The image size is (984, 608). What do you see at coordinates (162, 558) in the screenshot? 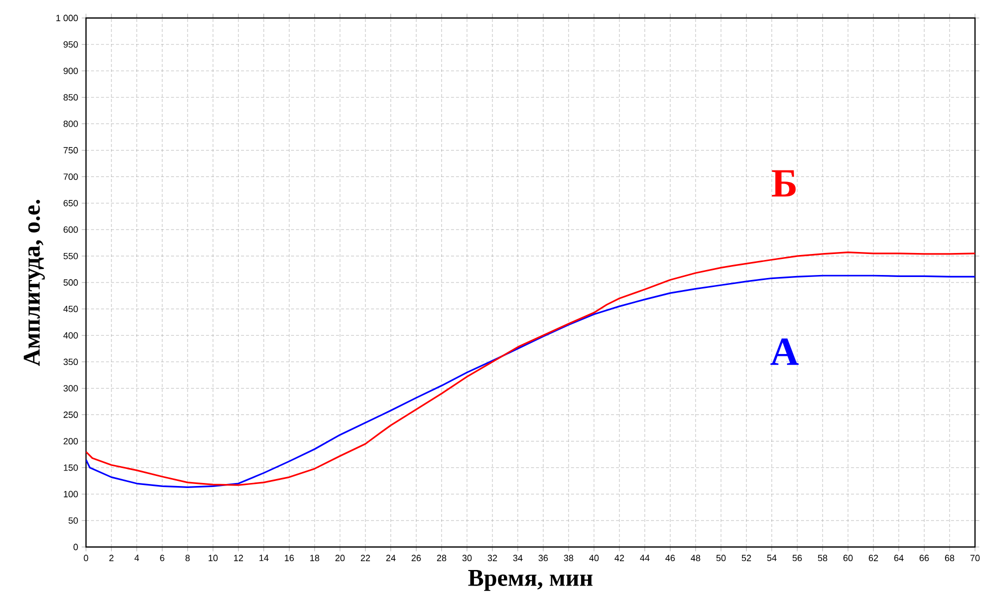
I see `x-tick-label: 6` at bounding box center [162, 558].